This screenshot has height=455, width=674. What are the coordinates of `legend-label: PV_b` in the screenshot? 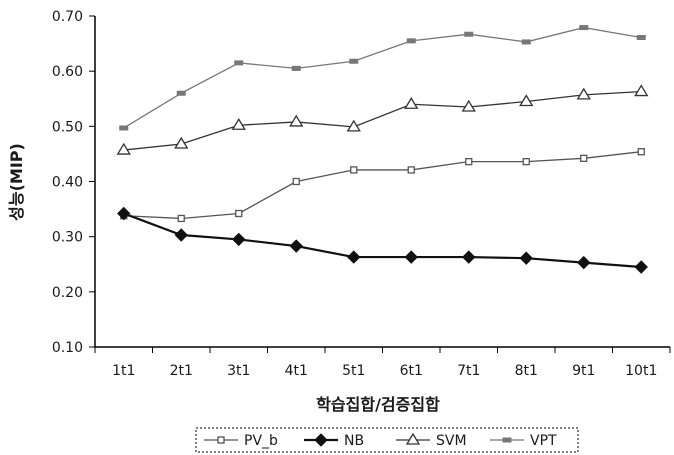 It's located at (261, 441).